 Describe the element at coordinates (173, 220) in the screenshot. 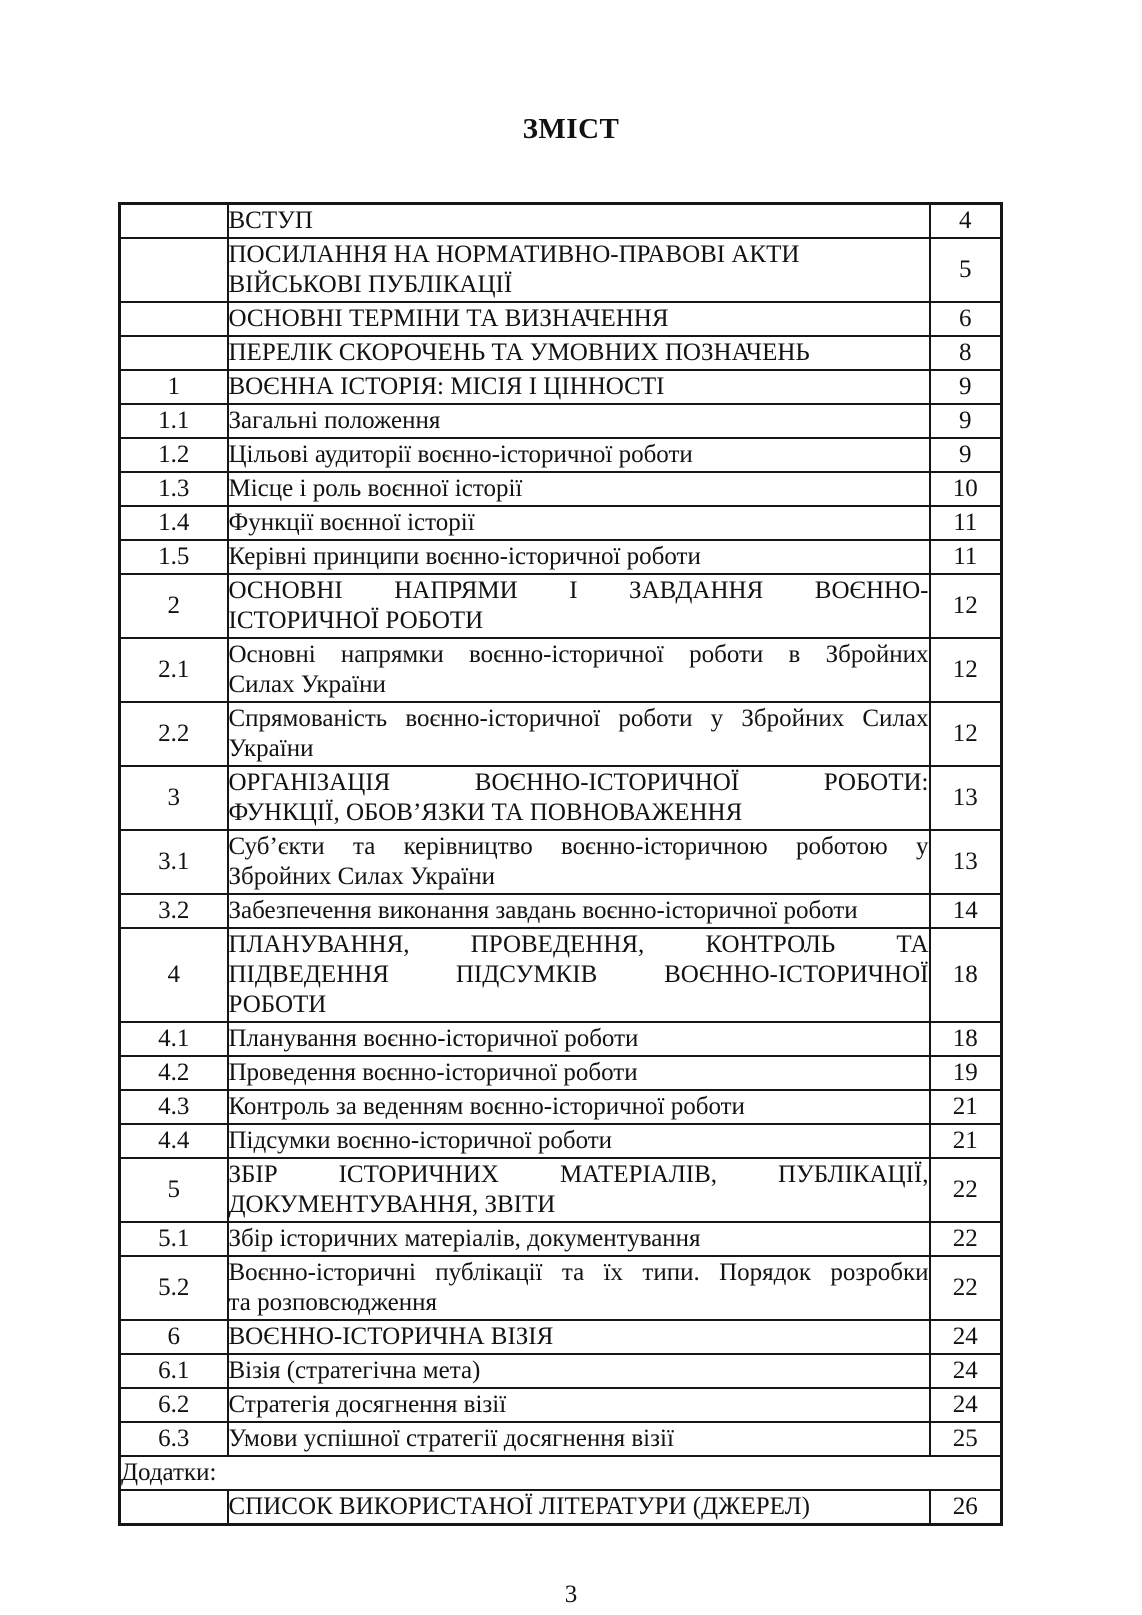

I see `section-number-cell` at that location.